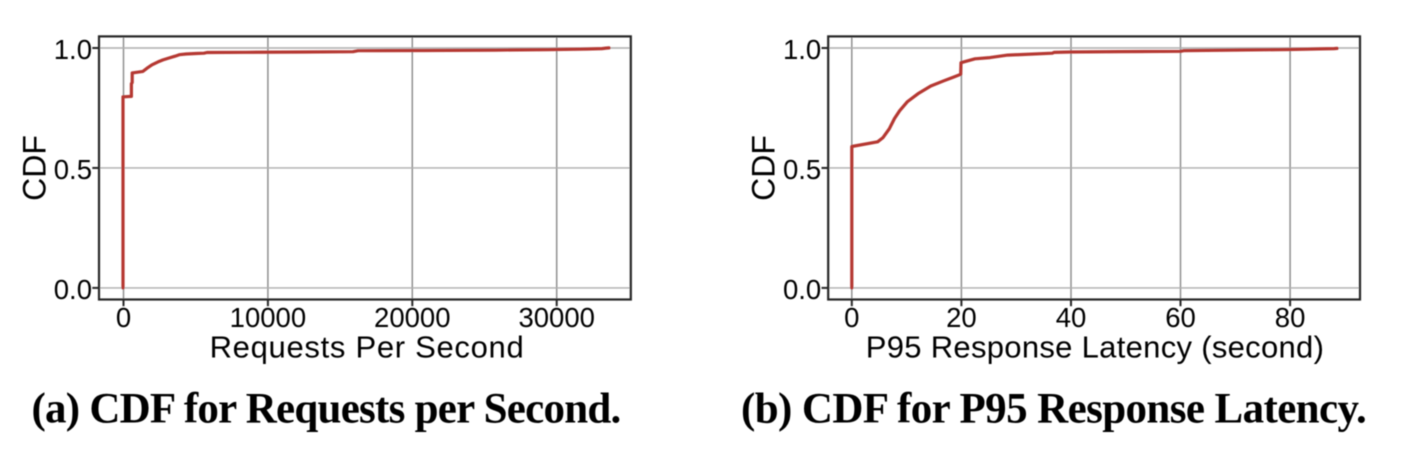  I want to click on svg-text: 20, so click(961, 317).